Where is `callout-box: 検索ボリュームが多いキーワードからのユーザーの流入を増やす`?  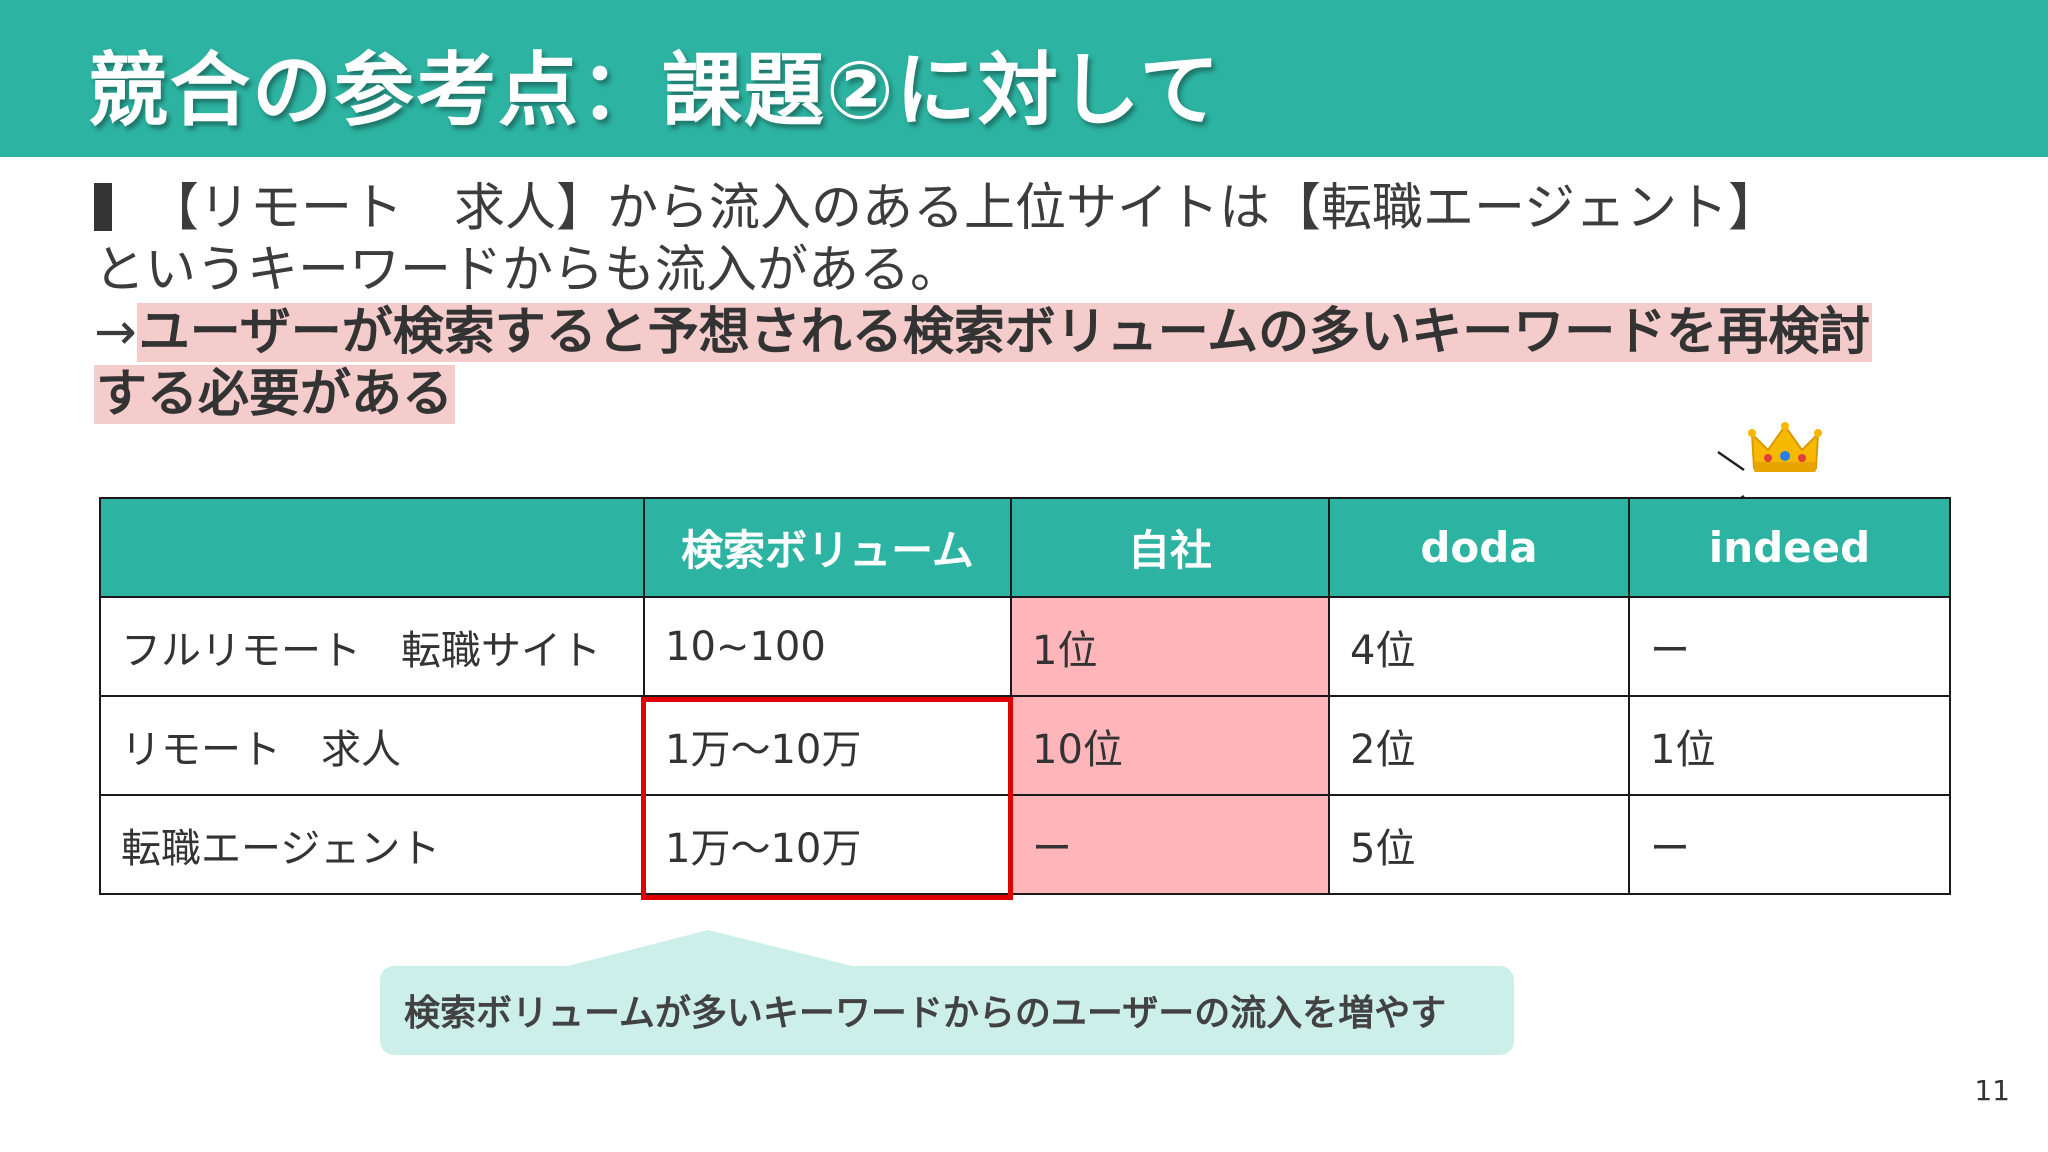
callout-box: 検索ボリュームが多いキーワードからのユーザーの流入を増やす is located at coordinates (947, 1010).